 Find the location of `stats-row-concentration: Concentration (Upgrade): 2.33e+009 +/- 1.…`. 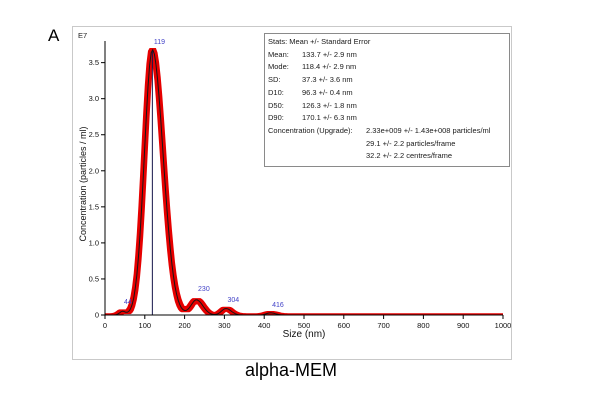

stats-row-concentration: Concentration (Upgrade): 2.33e+009 +/- 1.… is located at coordinates (387, 131).